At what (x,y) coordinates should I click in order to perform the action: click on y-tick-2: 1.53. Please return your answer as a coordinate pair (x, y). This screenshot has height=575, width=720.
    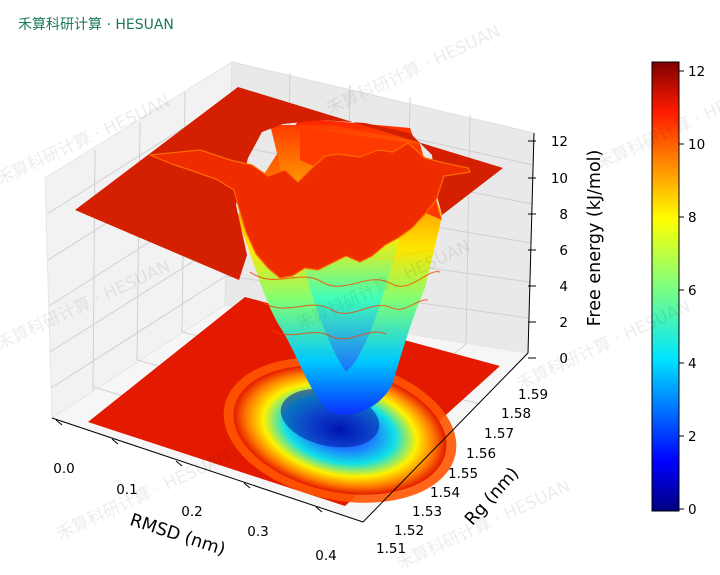
    Looking at the image, I should click on (427, 512).